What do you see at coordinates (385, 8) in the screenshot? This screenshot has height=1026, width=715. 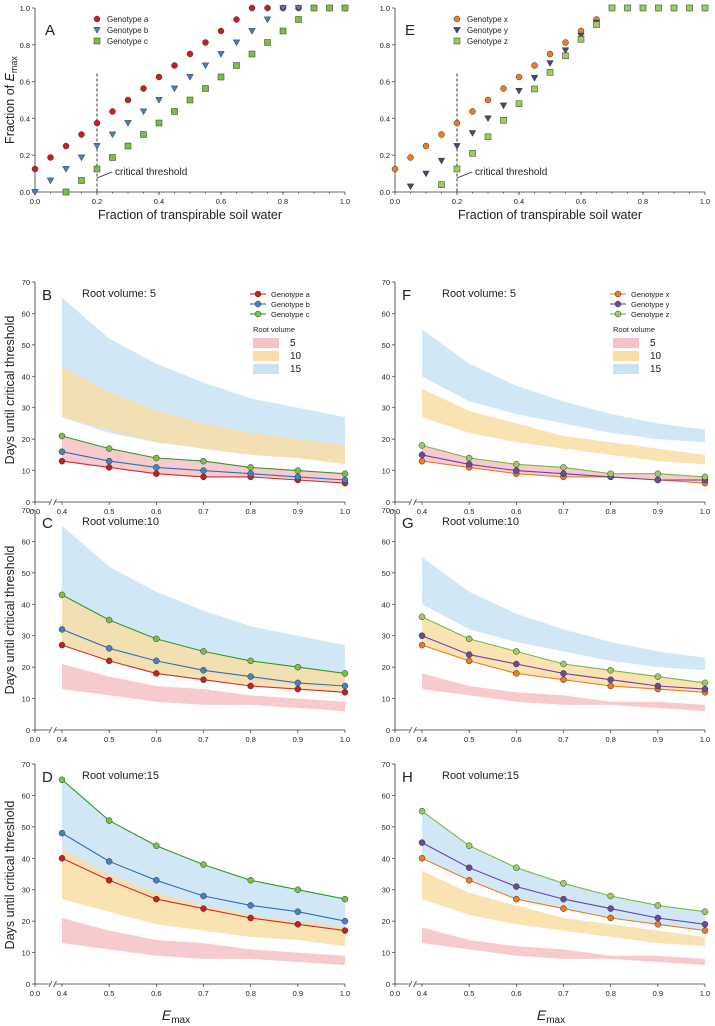 I see `y-tick-label: 1.0` at bounding box center [385, 8].